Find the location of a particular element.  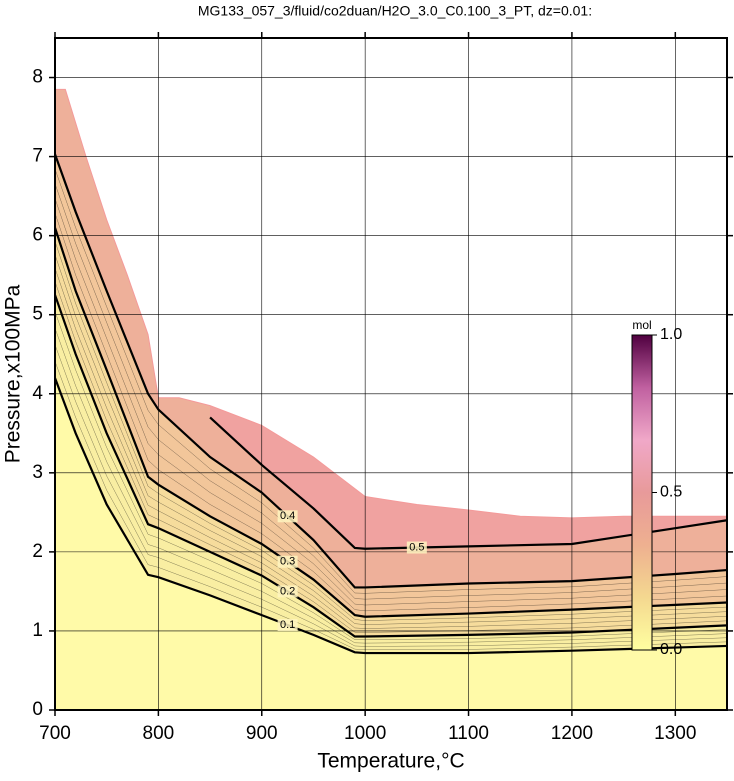

y-tick-label: 7 is located at coordinates (37, 156).